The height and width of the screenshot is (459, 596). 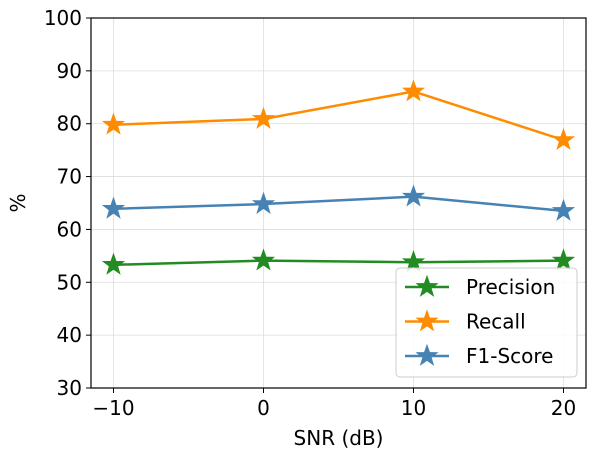 I want to click on x-tick-label: 10, so click(x=413, y=408).